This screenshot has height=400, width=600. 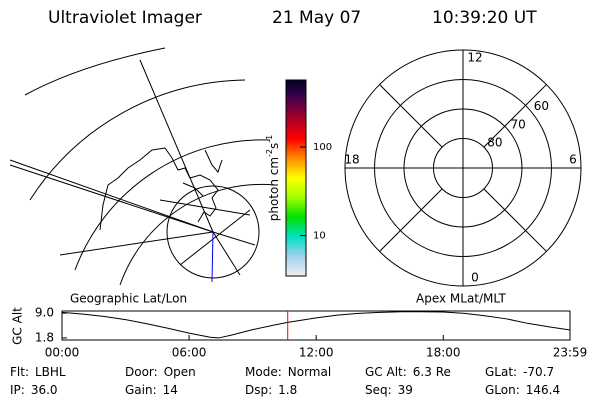 I want to click on info-field: IP: 36.0, so click(x=34, y=390).